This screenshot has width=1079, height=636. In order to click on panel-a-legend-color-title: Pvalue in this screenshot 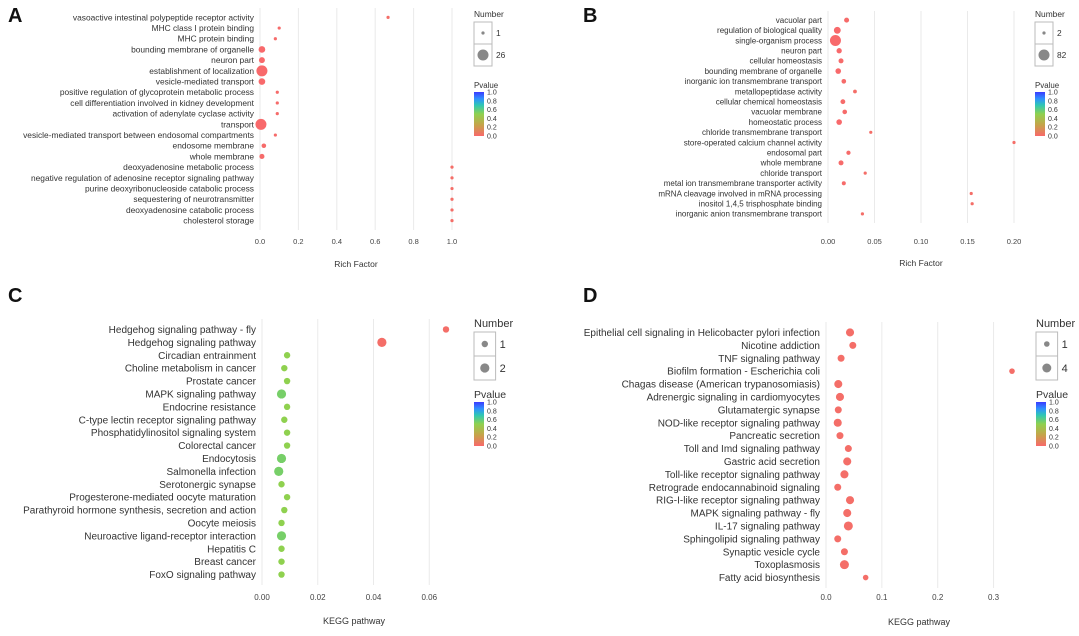, I will do `click(486, 85)`.